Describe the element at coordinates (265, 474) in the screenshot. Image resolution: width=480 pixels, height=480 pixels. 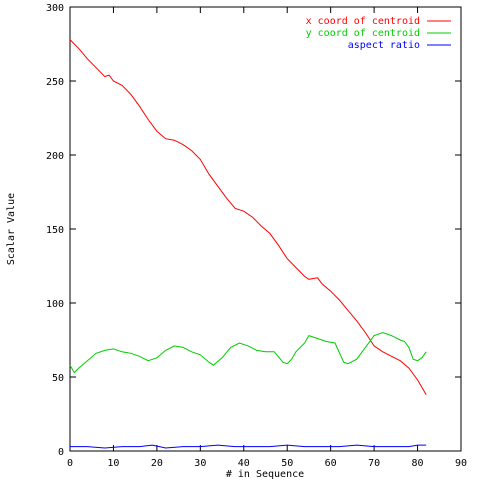
I see `x-axis-title: # in Sequence` at that location.